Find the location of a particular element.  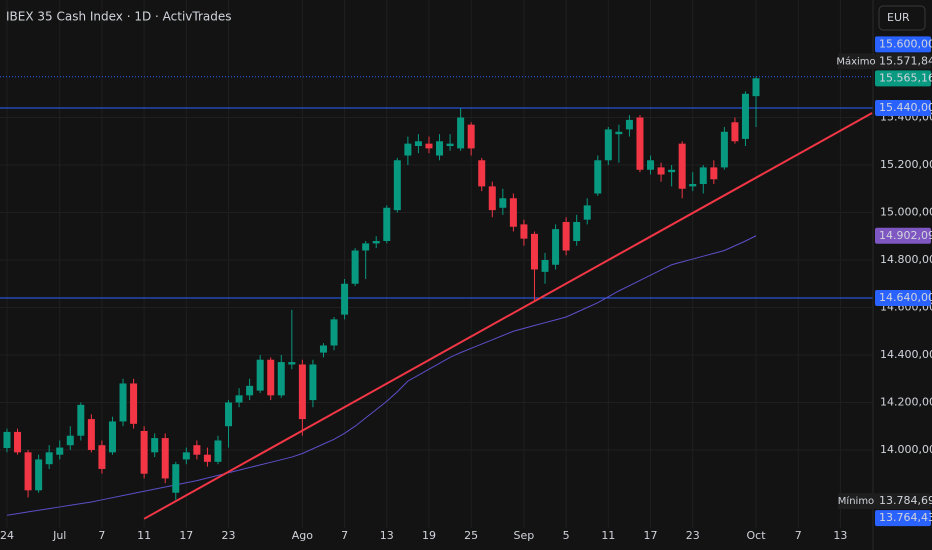

price-tag-label: Mínimo is located at coordinates (856, 501).